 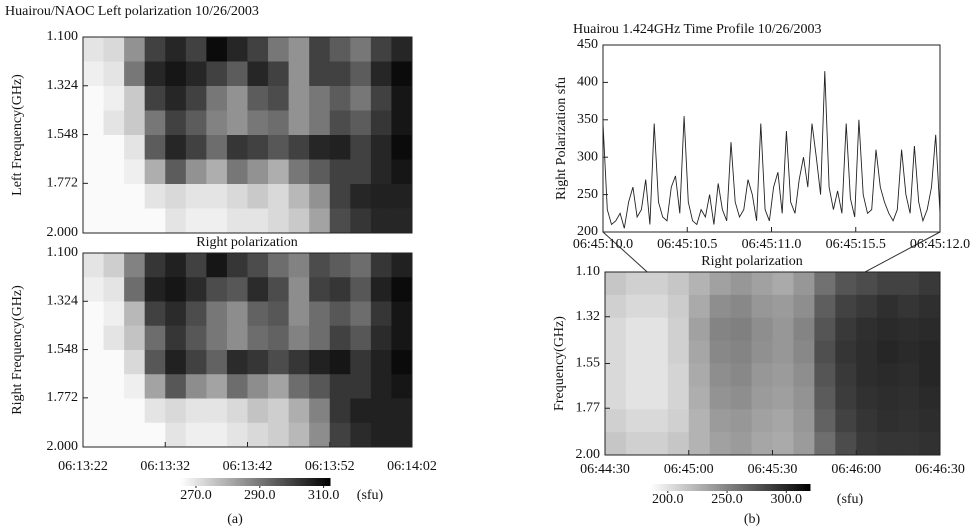 What do you see at coordinates (588, 407) in the screenshot?
I see `y-tick-label: 1.77` at bounding box center [588, 407].